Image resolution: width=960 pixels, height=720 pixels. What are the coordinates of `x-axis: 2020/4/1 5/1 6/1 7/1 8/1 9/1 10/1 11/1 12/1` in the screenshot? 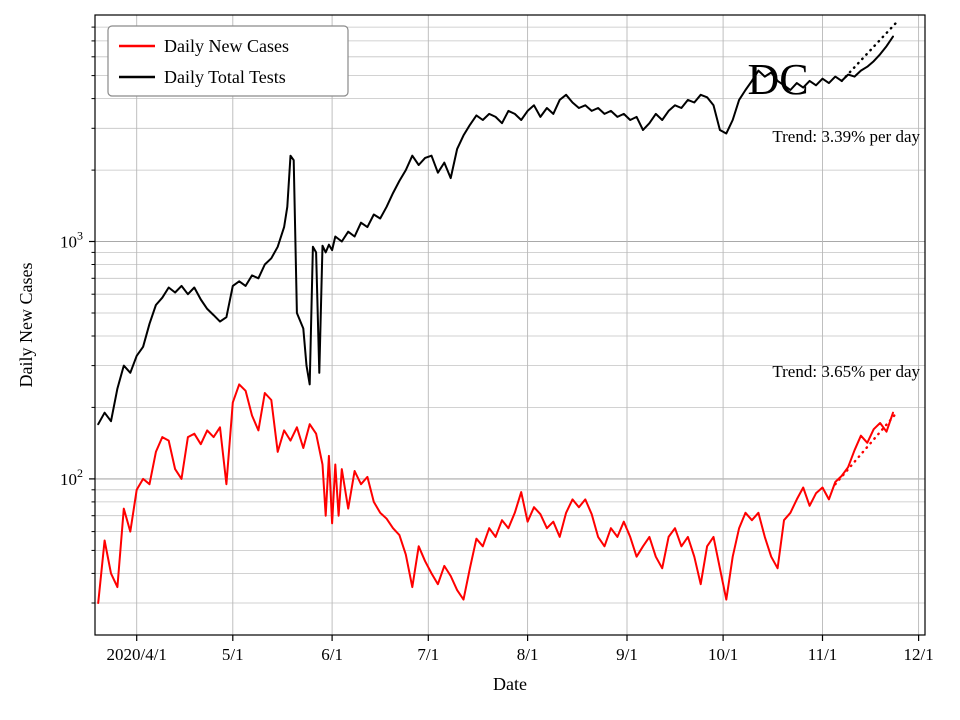 It's located at (520, 649).